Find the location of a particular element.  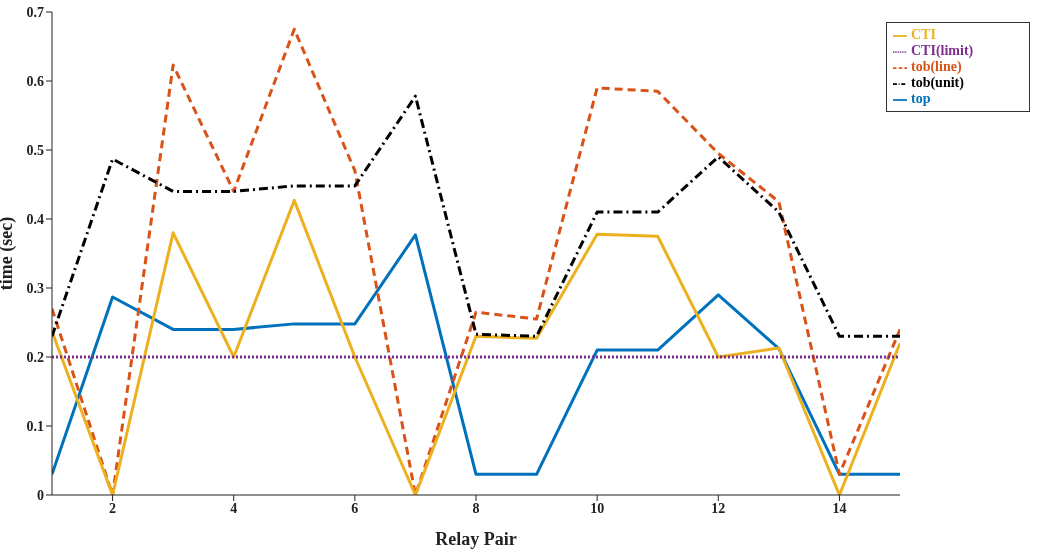

y-axis-title: time (sec) is located at coordinates (9, 253).